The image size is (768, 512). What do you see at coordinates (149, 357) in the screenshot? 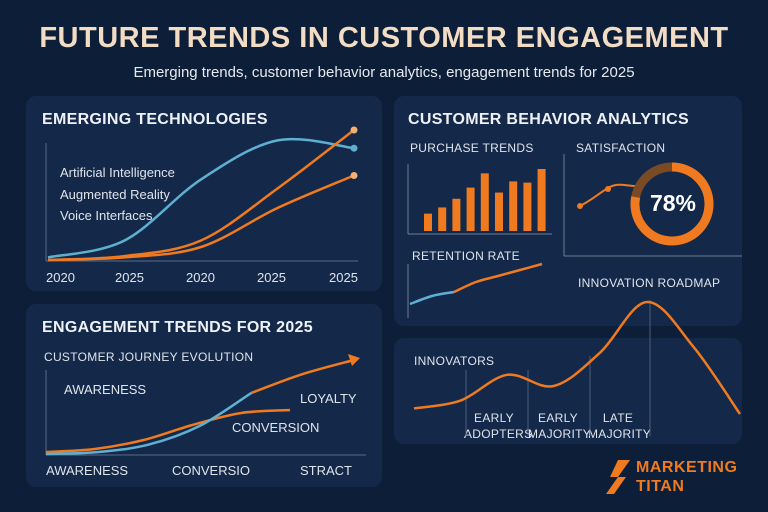
I see `customer-journey-label: CUSTOMER JOURNEY EVOLUTION` at bounding box center [149, 357].